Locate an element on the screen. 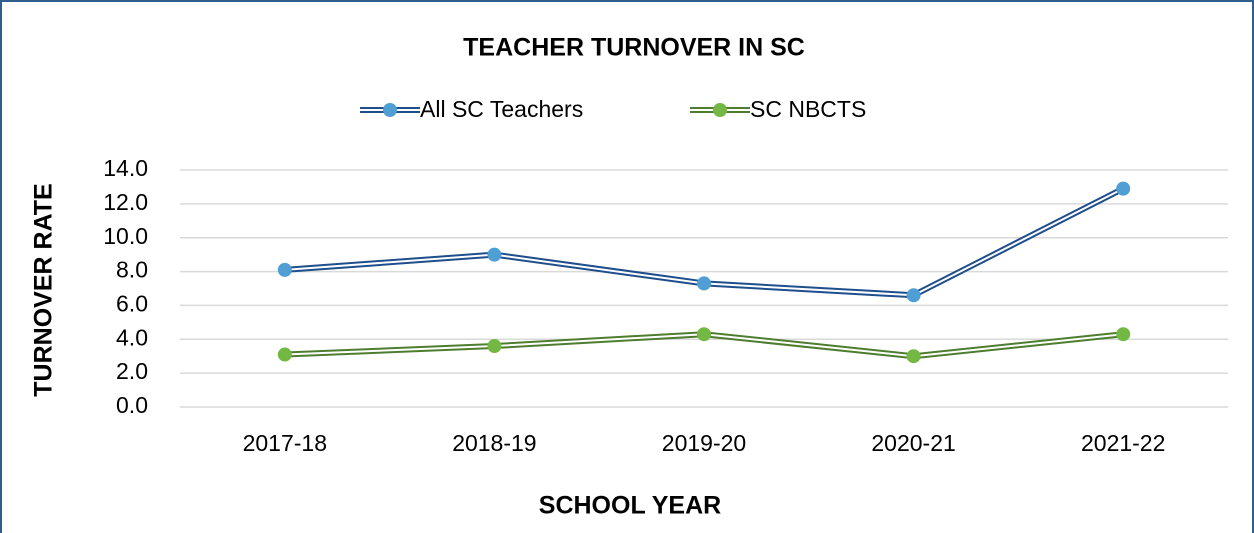 The width and height of the screenshot is (1254, 533). x-tick-label: 2021-22 is located at coordinates (1123, 443).